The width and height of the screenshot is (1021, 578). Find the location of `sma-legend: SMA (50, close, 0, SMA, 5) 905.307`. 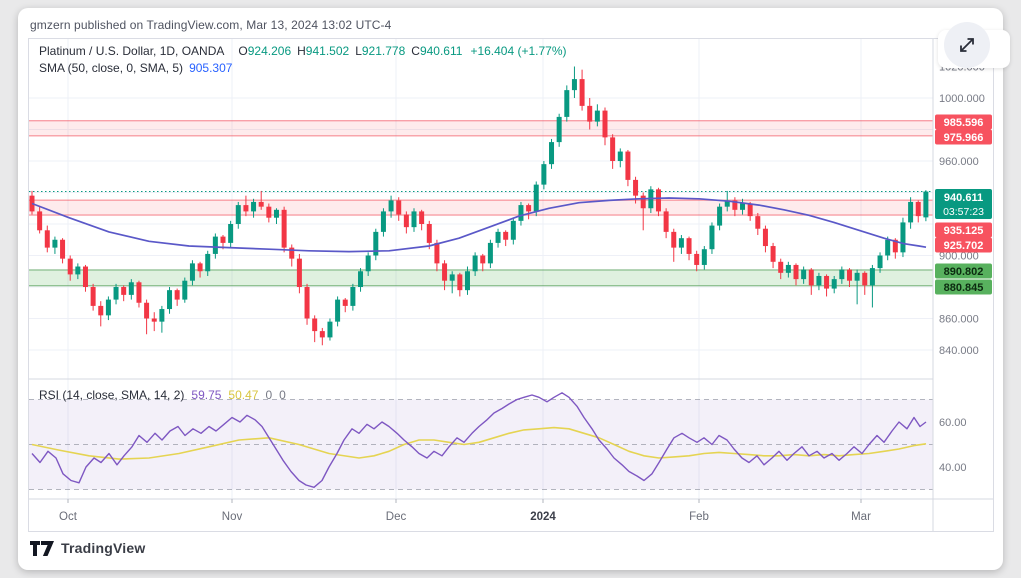

sma-legend: SMA (50, close, 0, SMA, 5) 905.307 is located at coordinates (135, 68).